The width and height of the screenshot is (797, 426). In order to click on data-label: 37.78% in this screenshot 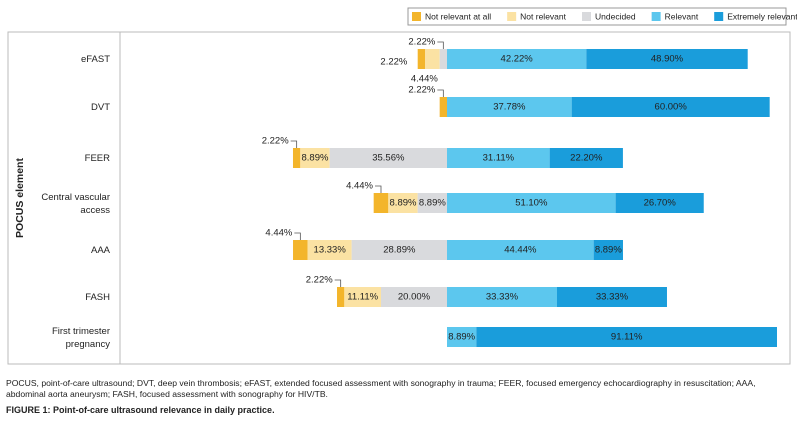, I will do `click(509, 107)`.